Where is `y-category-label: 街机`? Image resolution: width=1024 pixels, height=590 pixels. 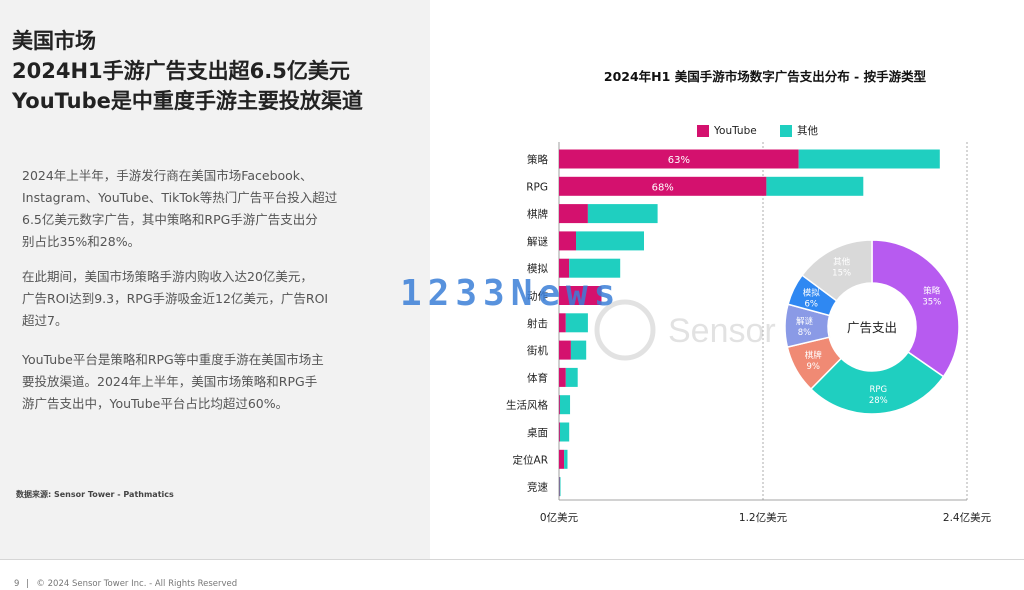 y-category-label: 街机 is located at coordinates (537, 350).